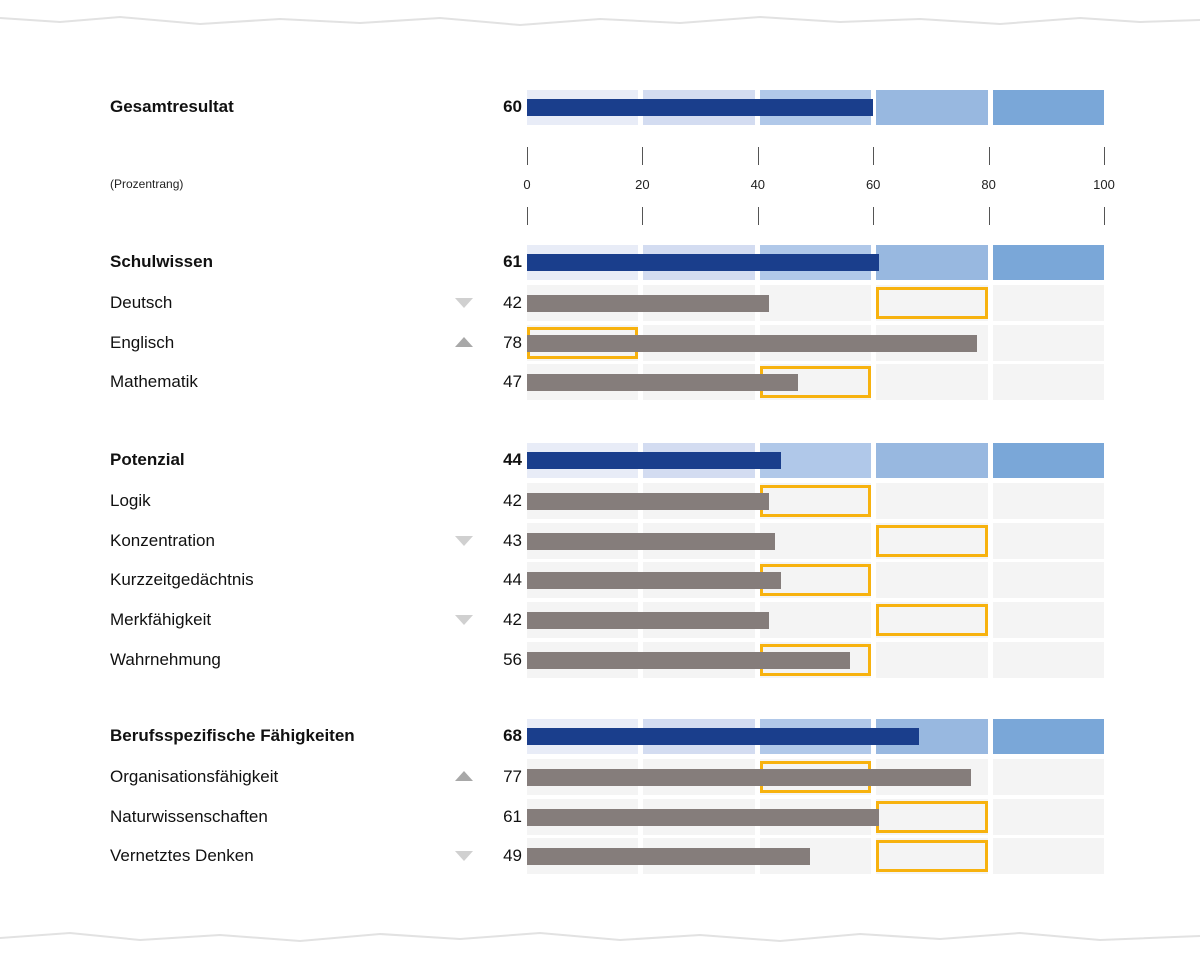  What do you see at coordinates (758, 184) in the screenshot?
I see `axis-tick-label: 40` at bounding box center [758, 184].